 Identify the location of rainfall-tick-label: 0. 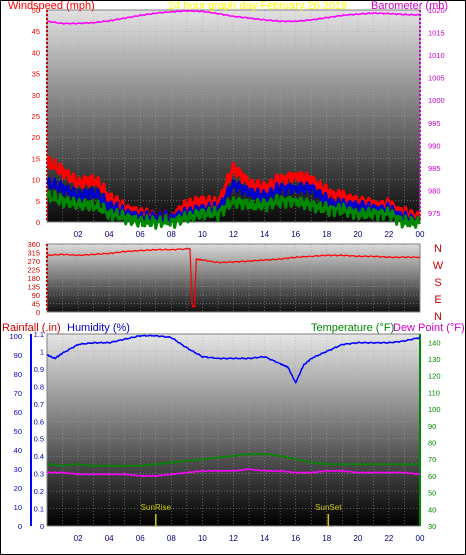
(20, 526).